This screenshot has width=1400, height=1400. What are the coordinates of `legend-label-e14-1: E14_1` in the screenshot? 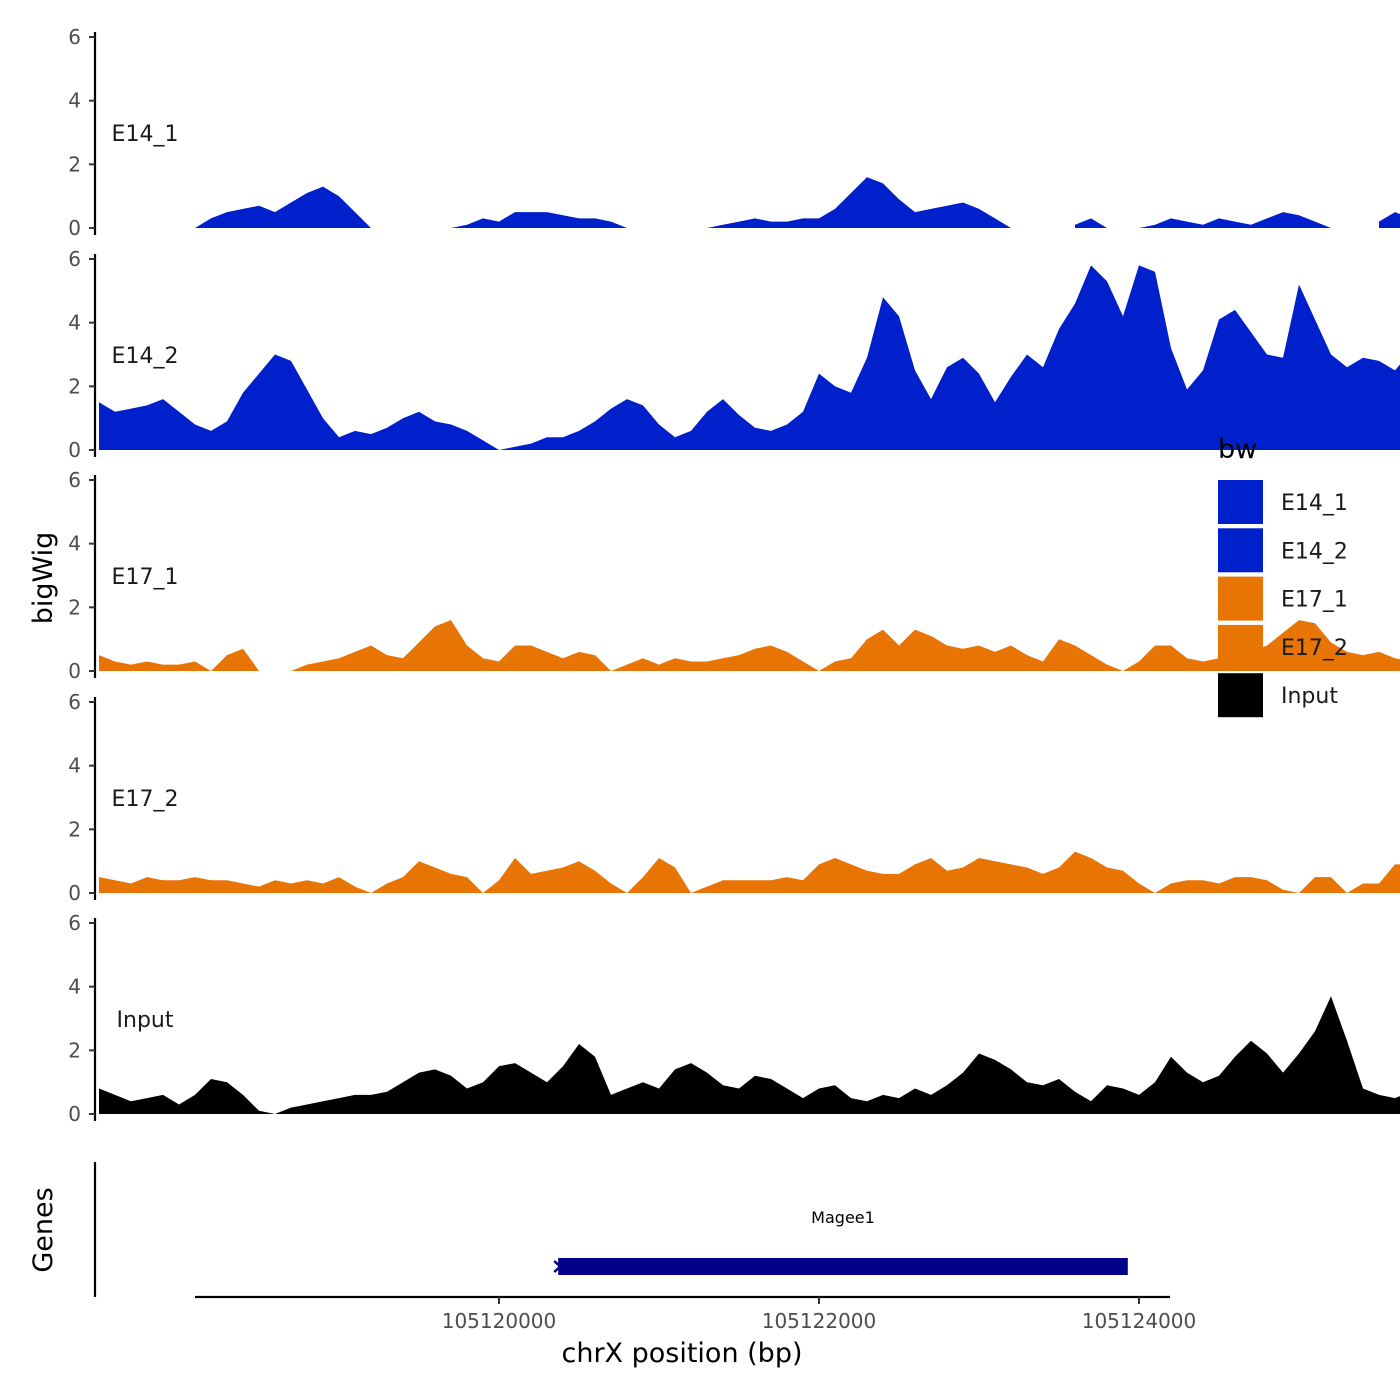 It's located at (1314, 503).